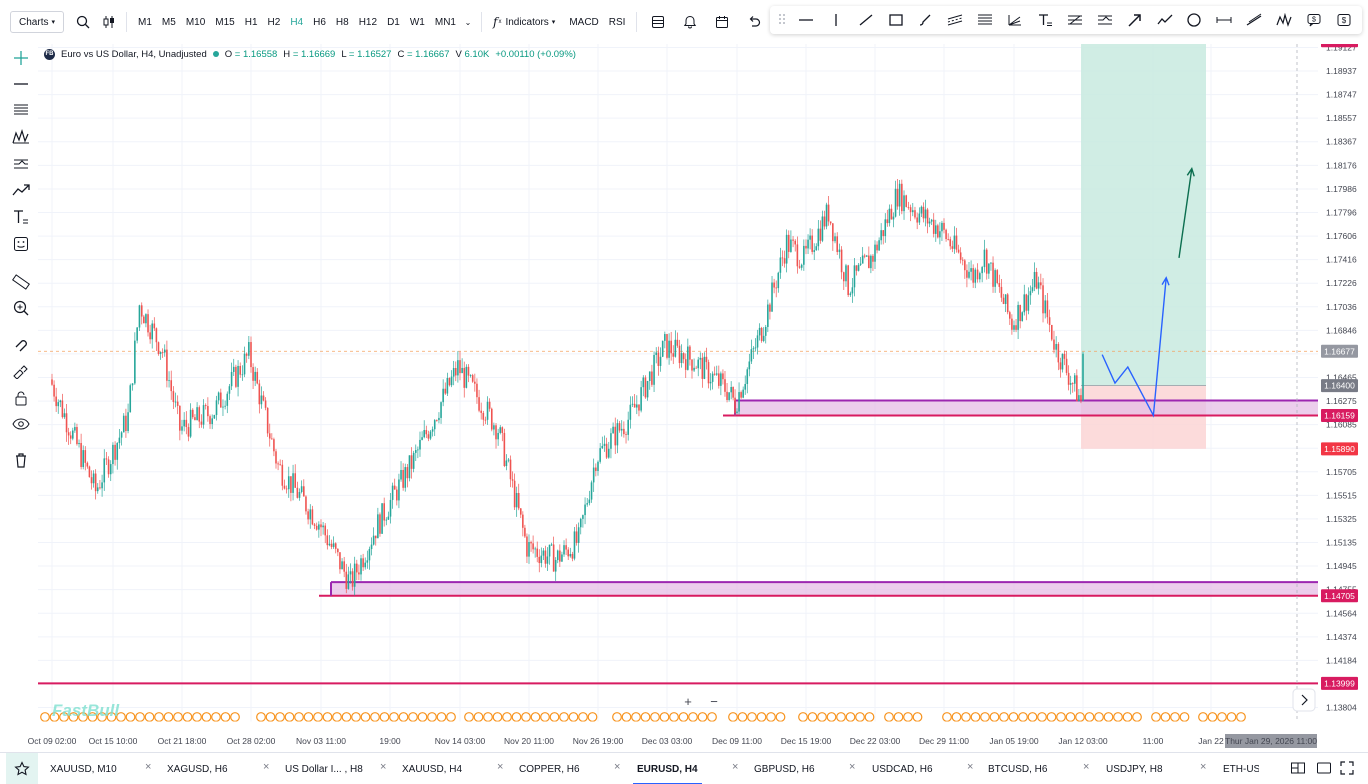  Describe the element at coordinates (667, 771) in the screenshot. I see `symbol-tab: EURUSD, H4` at that location.